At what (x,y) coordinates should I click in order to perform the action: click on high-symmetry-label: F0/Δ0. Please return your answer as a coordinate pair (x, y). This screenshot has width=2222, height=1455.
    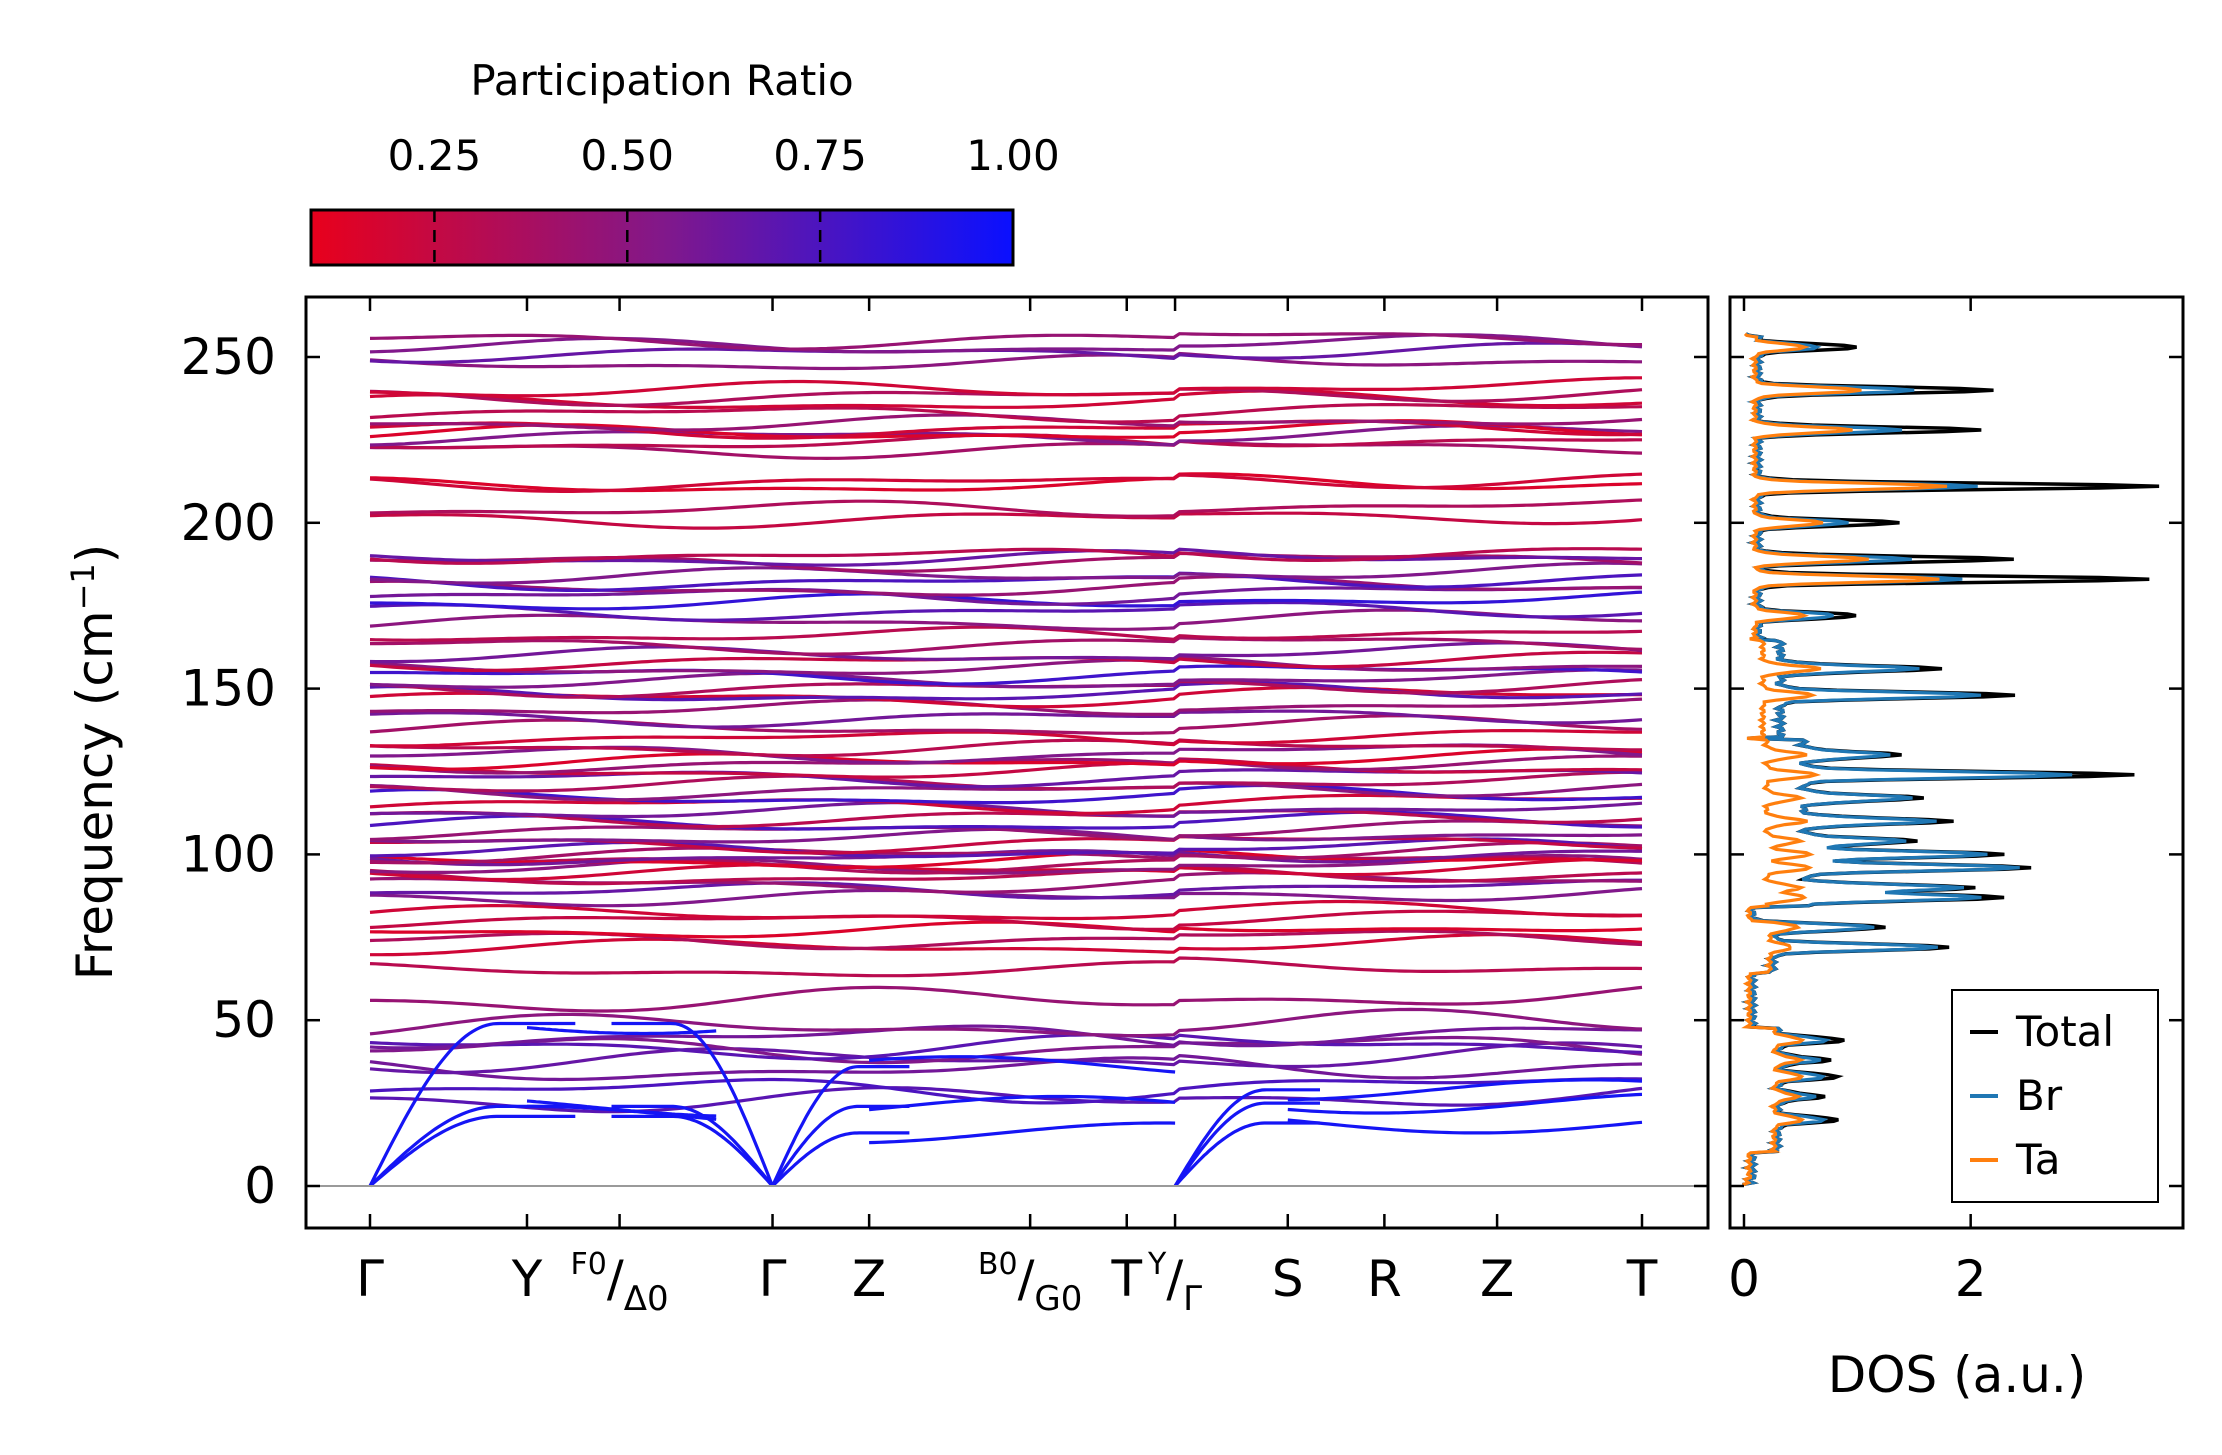
    Looking at the image, I should click on (620, 1283).